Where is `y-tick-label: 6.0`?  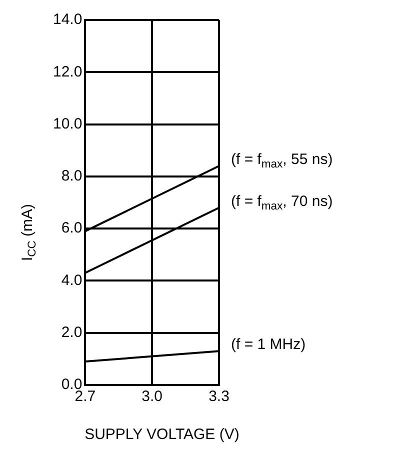 y-tick-label: 6.0 is located at coordinates (71, 228).